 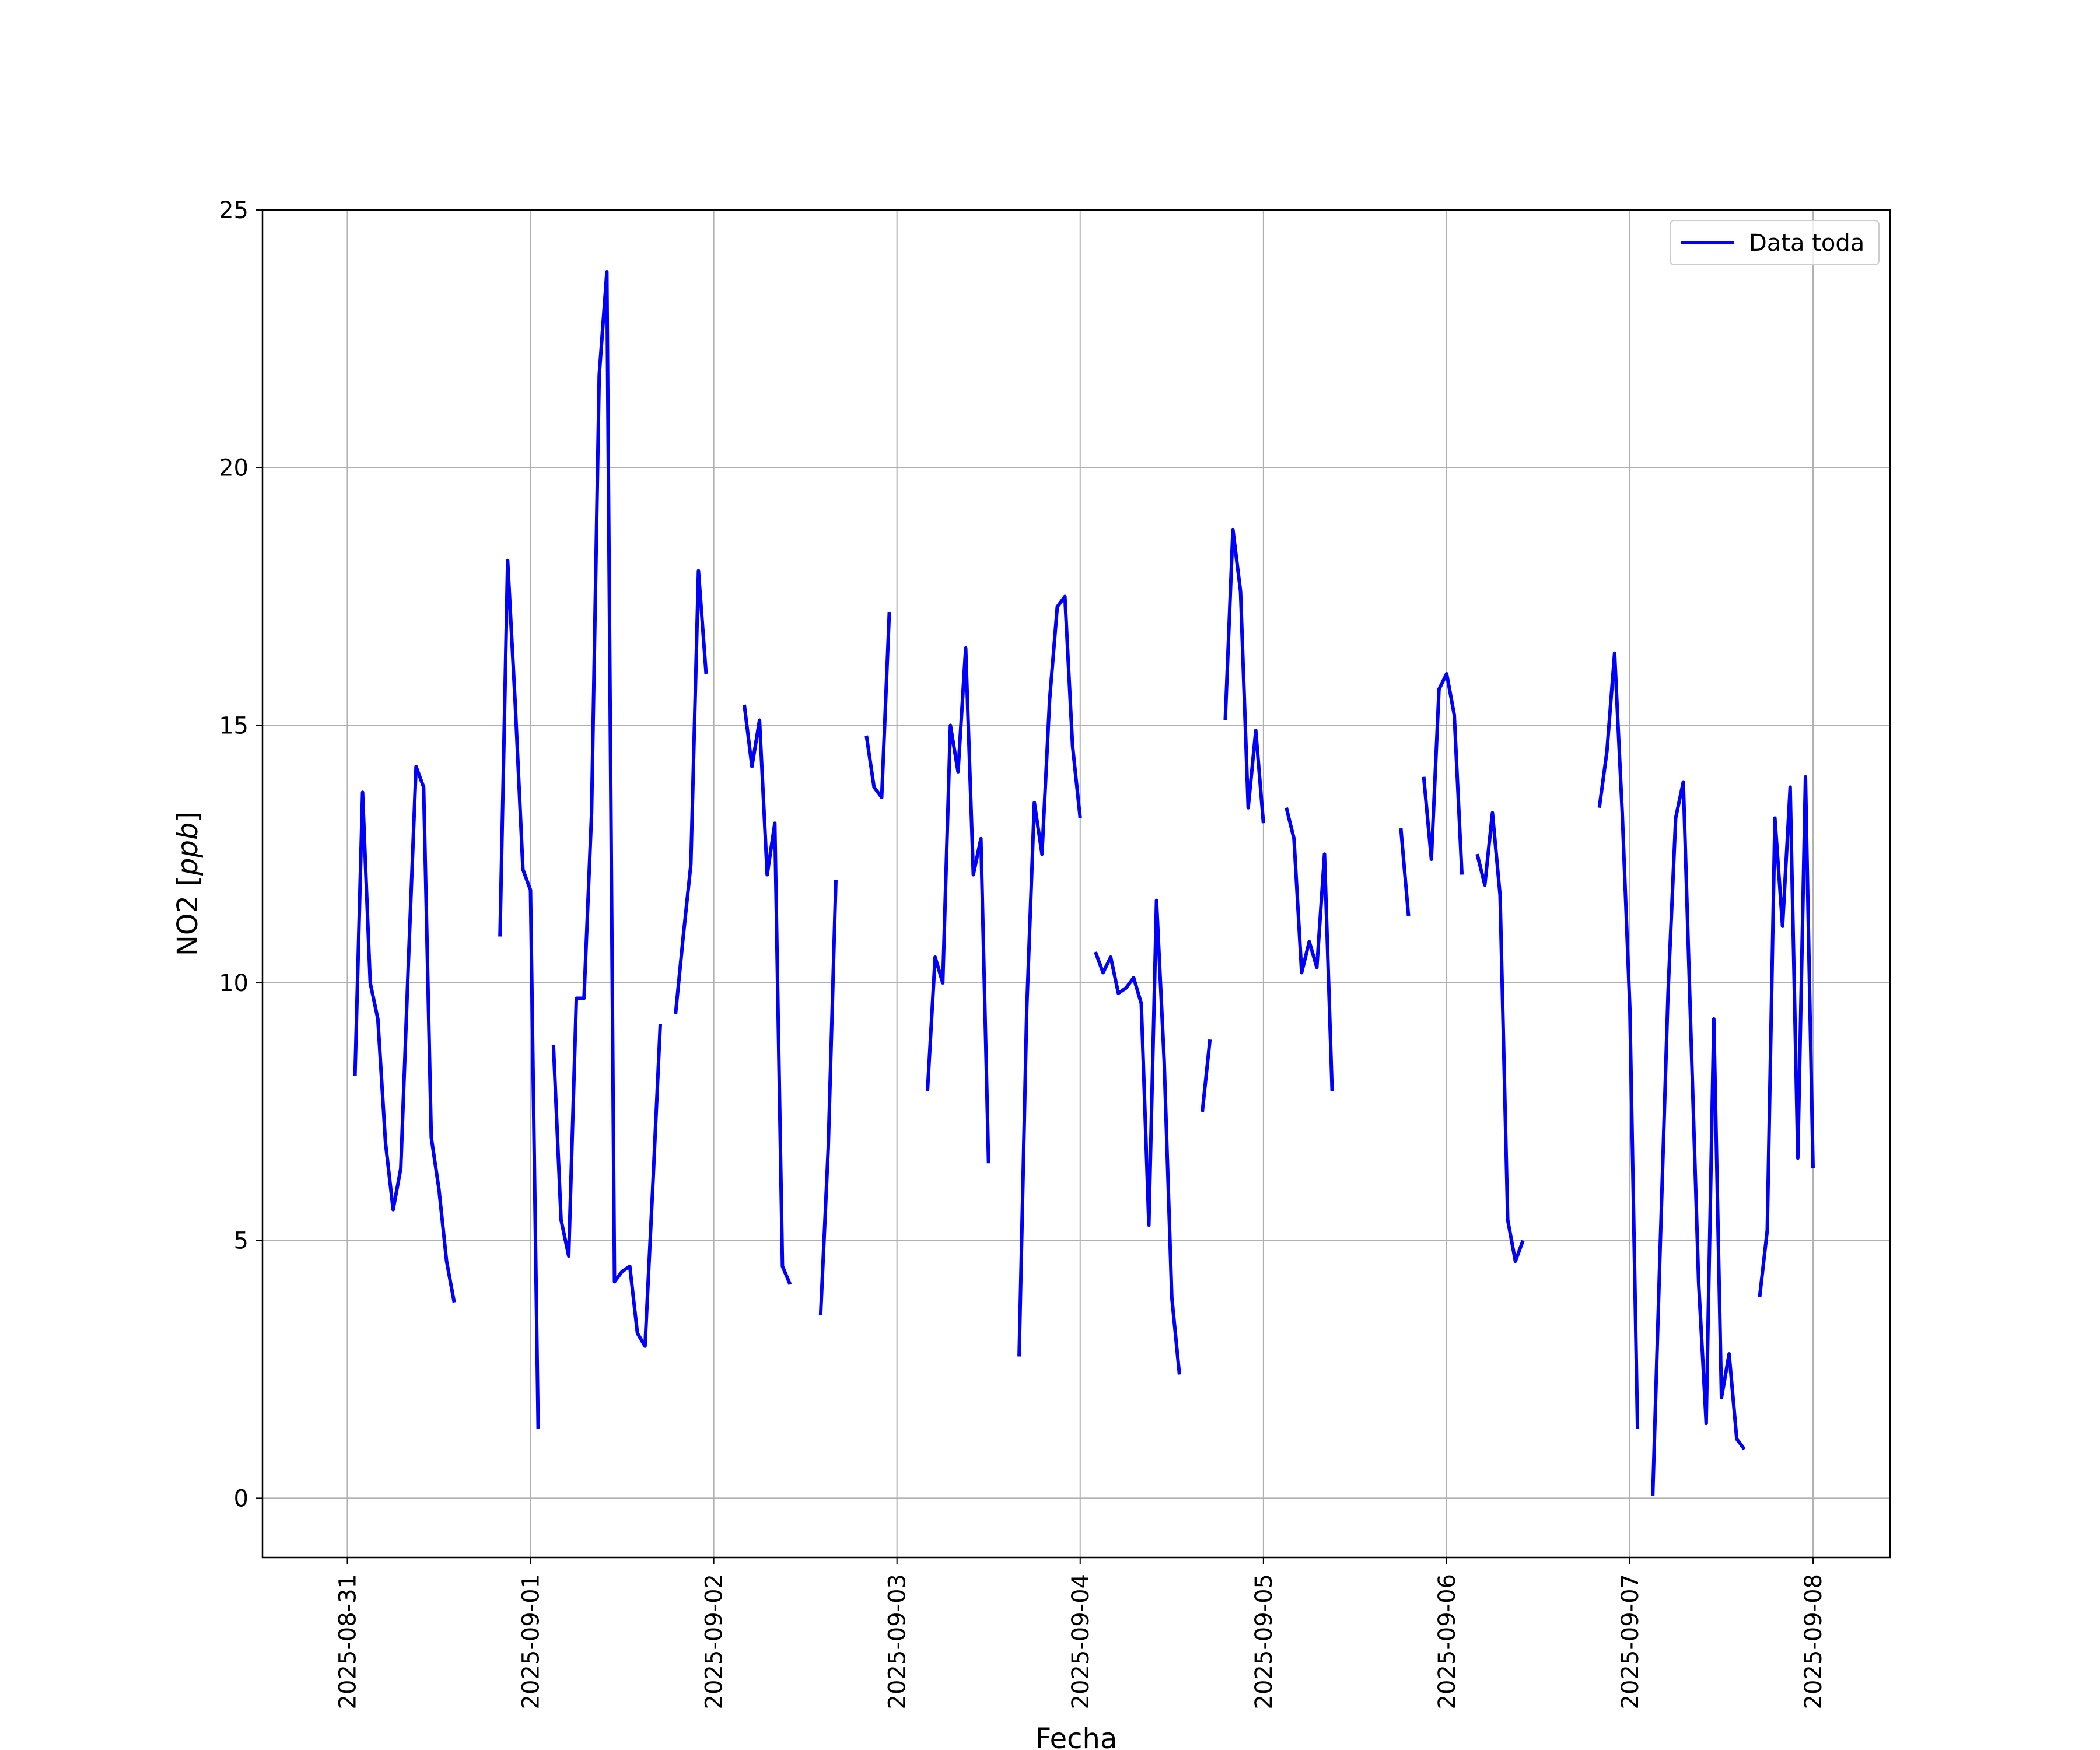 I want to click on y-tick-label: 20, so click(x=234, y=468).